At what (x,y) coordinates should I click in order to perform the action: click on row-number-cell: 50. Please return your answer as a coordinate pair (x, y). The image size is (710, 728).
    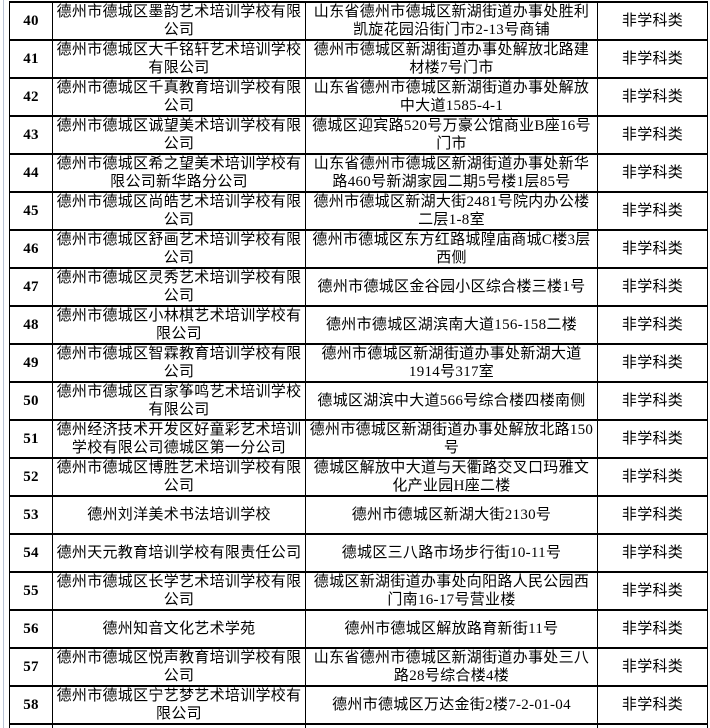
    Looking at the image, I should click on (31, 401).